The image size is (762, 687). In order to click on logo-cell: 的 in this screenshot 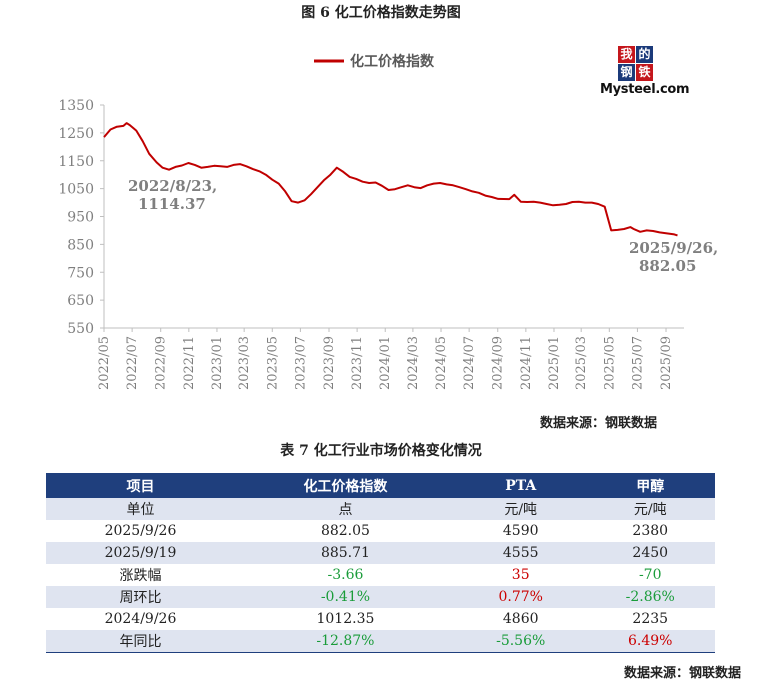, I will do `click(644, 54)`.